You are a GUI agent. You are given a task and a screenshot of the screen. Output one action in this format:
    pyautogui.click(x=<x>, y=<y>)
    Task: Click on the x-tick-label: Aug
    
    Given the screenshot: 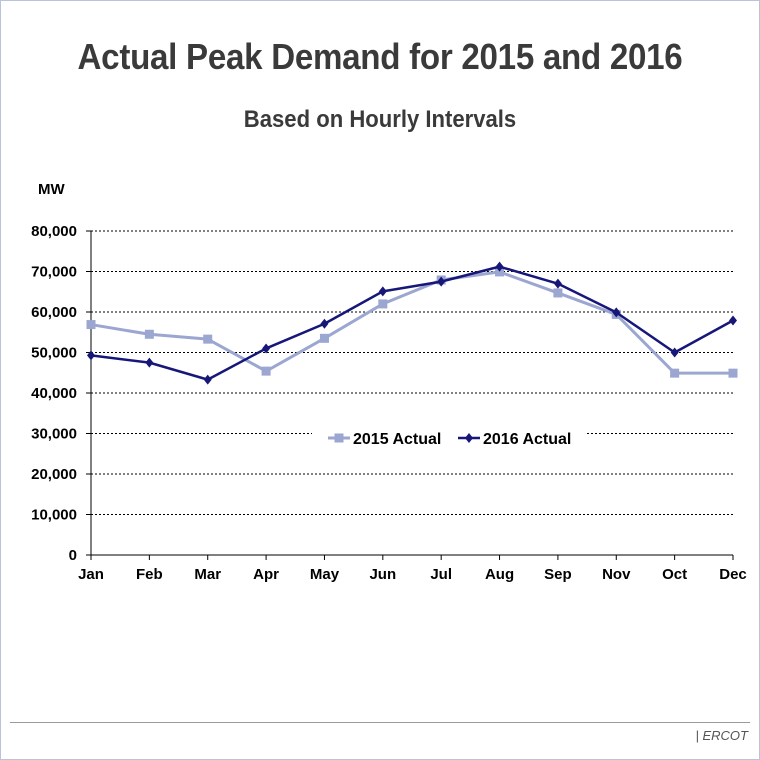 What is the action you would take?
    pyautogui.click(x=499, y=574)
    